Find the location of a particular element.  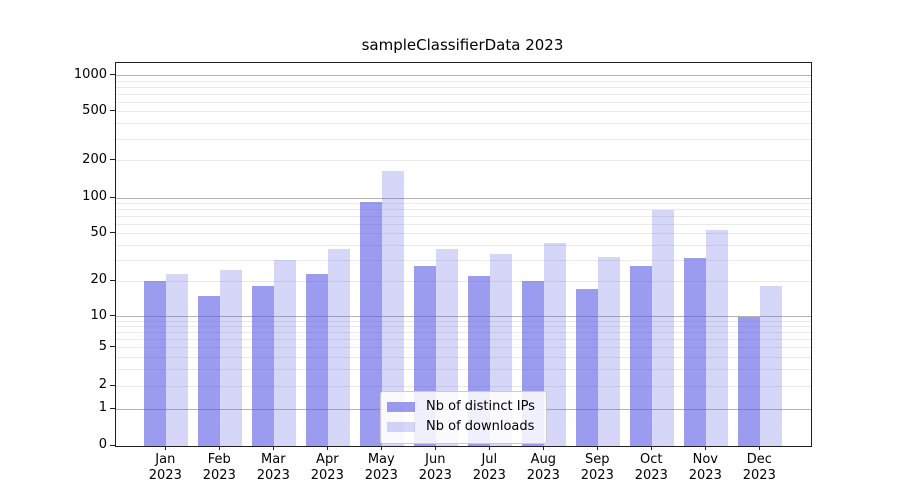

bar-ips-apr is located at coordinates (317, 359).